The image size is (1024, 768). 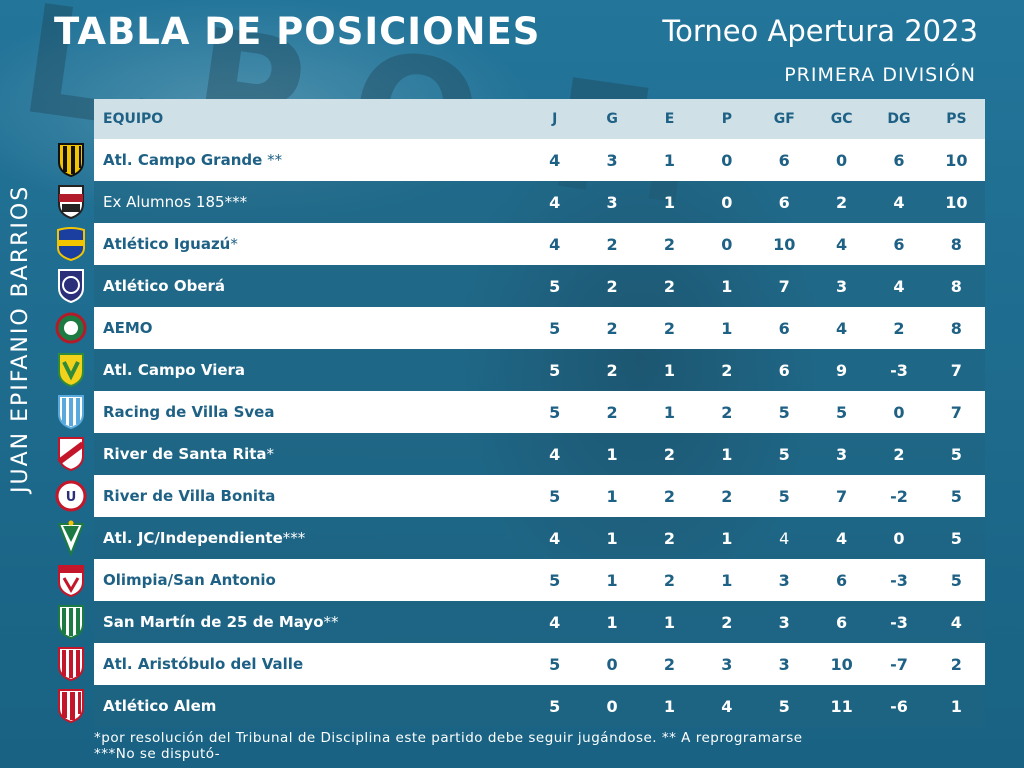 I want to click on stat-dg: -6, so click(x=899, y=706).